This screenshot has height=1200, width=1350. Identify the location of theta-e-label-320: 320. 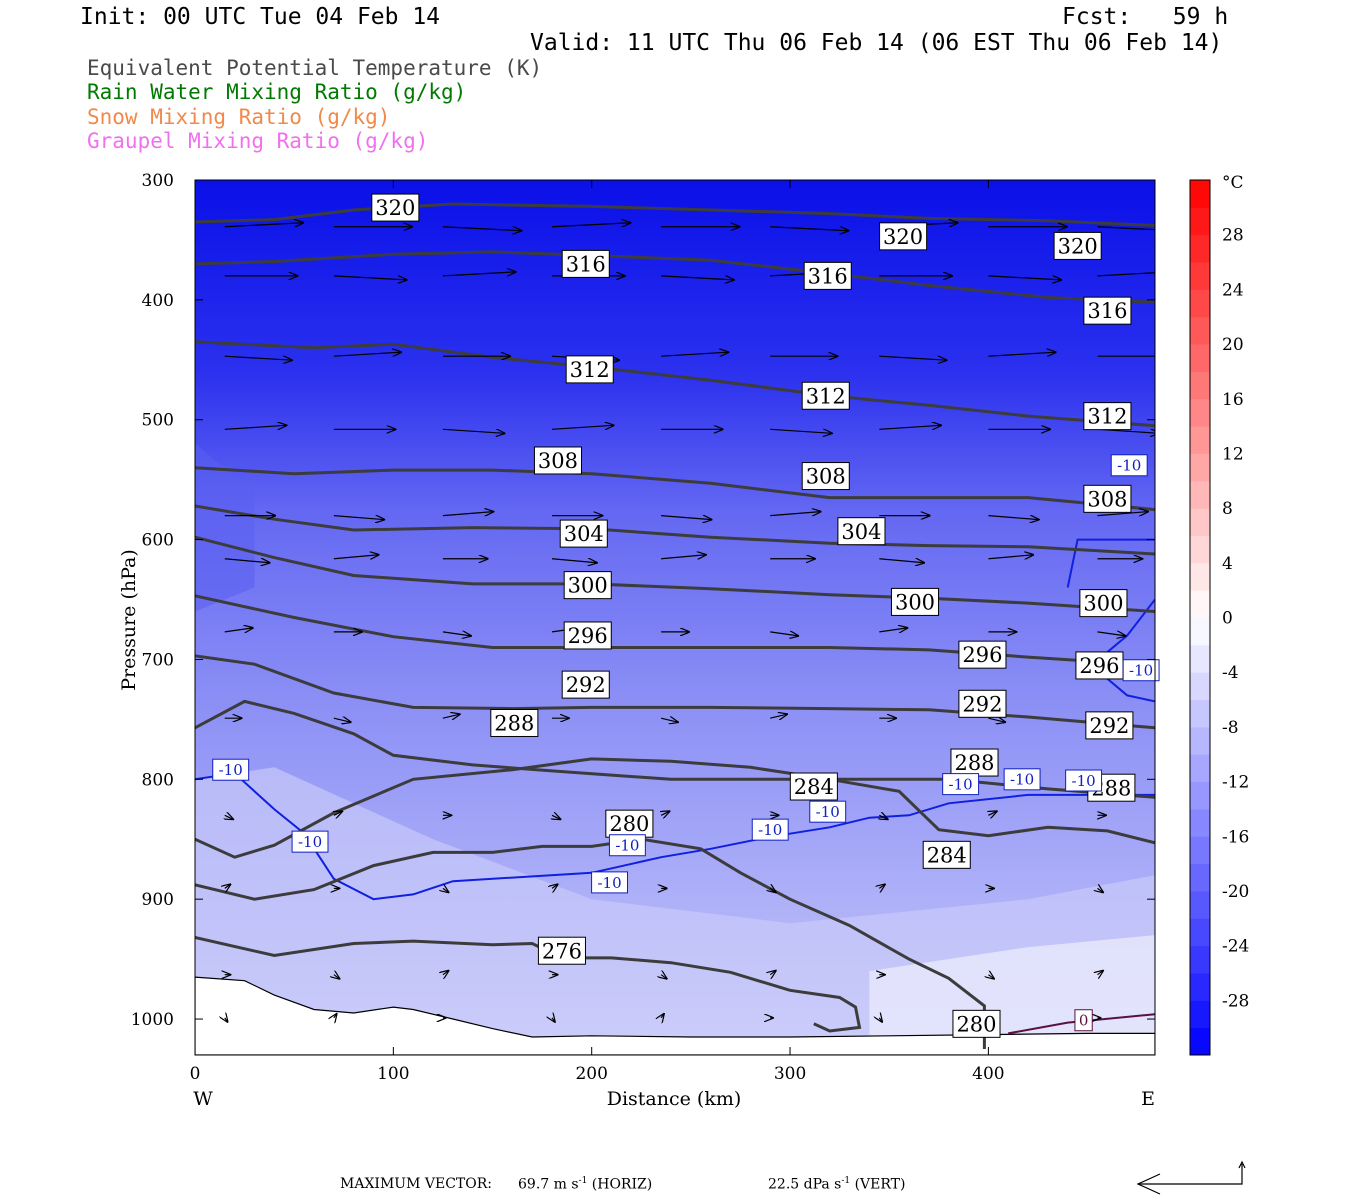
(1077, 245).